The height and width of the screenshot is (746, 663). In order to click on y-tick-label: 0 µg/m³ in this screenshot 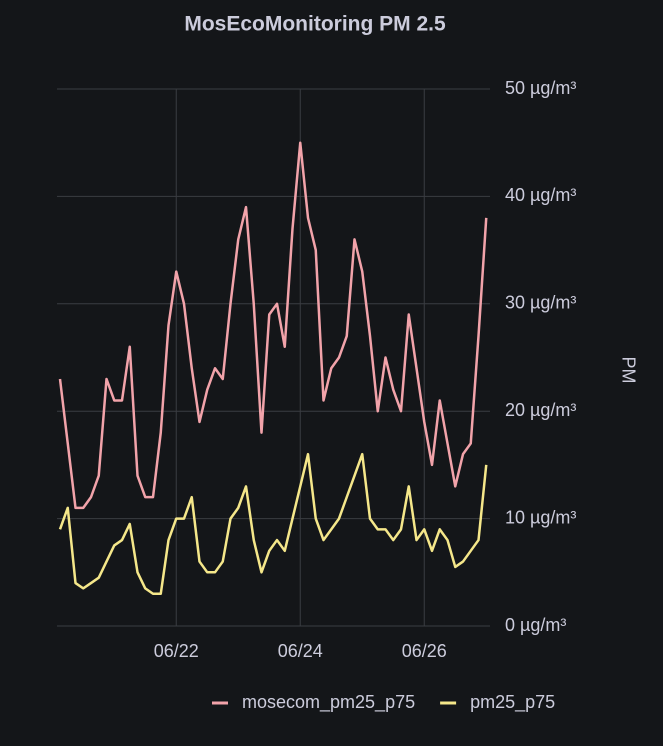, I will do `click(535, 625)`.